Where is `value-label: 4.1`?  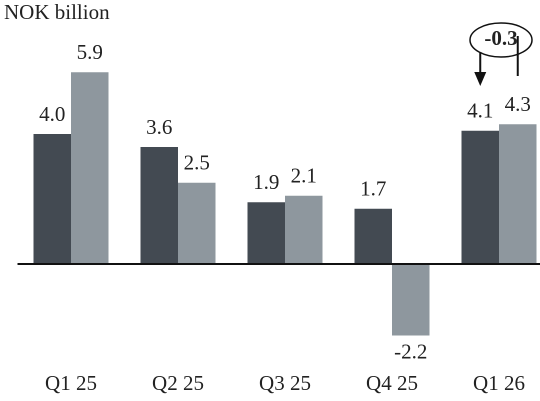
value-label: 4.1 is located at coordinates (480, 111).